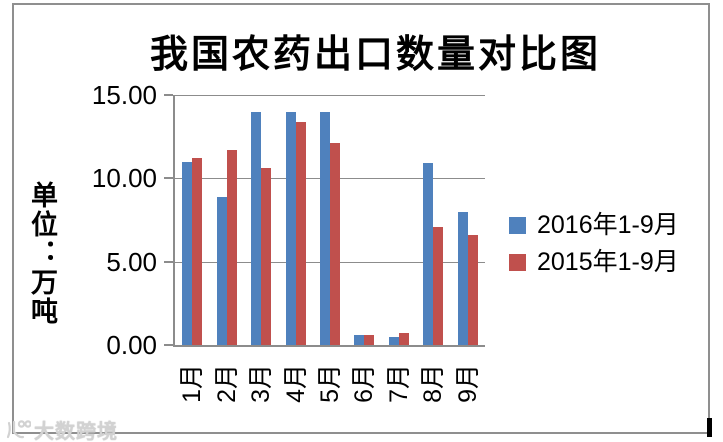  Describe the element at coordinates (330, 95) in the screenshot. I see `gridline` at that location.